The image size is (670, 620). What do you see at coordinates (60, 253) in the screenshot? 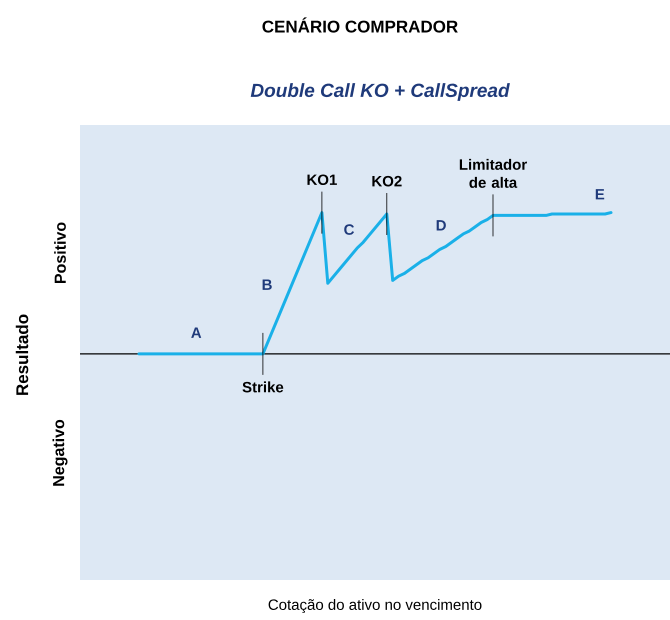
I see `text: Positivo` at bounding box center [60, 253].